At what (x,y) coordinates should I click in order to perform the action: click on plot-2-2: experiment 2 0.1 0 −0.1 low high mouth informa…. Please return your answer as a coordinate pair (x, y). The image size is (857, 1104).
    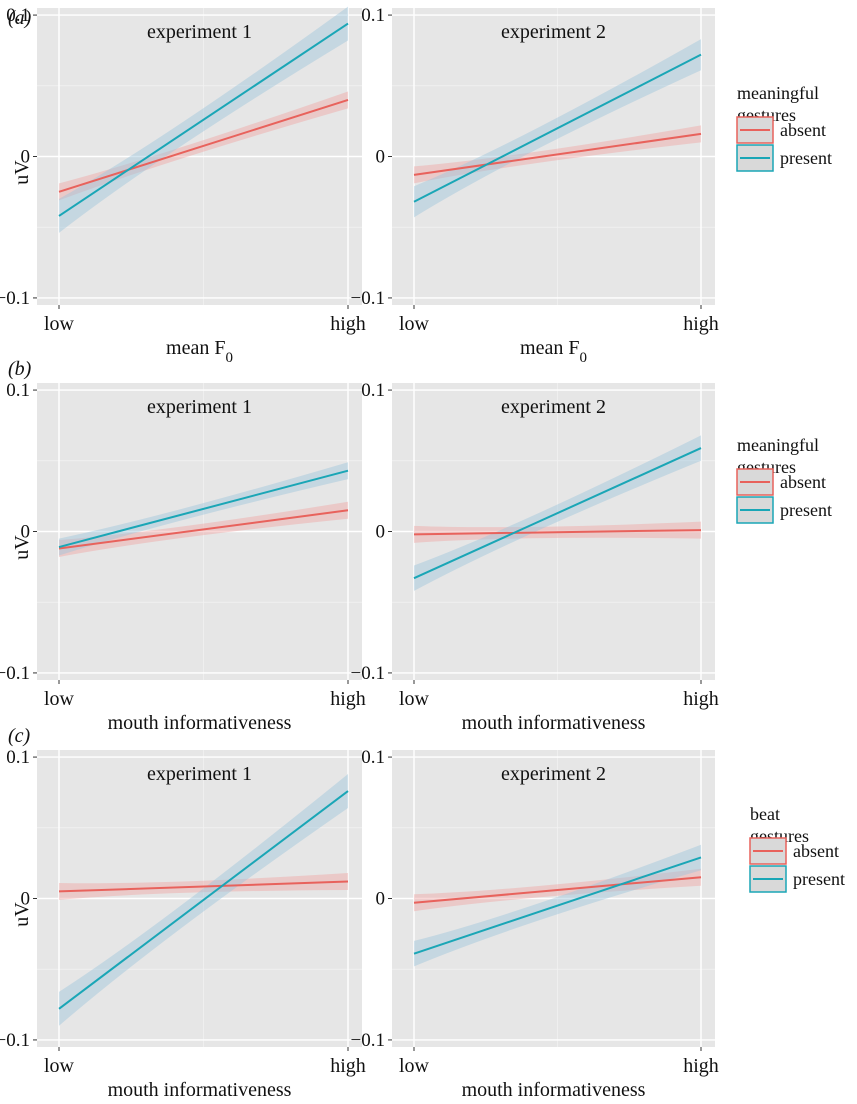
    Looking at the image, I should click on (535, 557).